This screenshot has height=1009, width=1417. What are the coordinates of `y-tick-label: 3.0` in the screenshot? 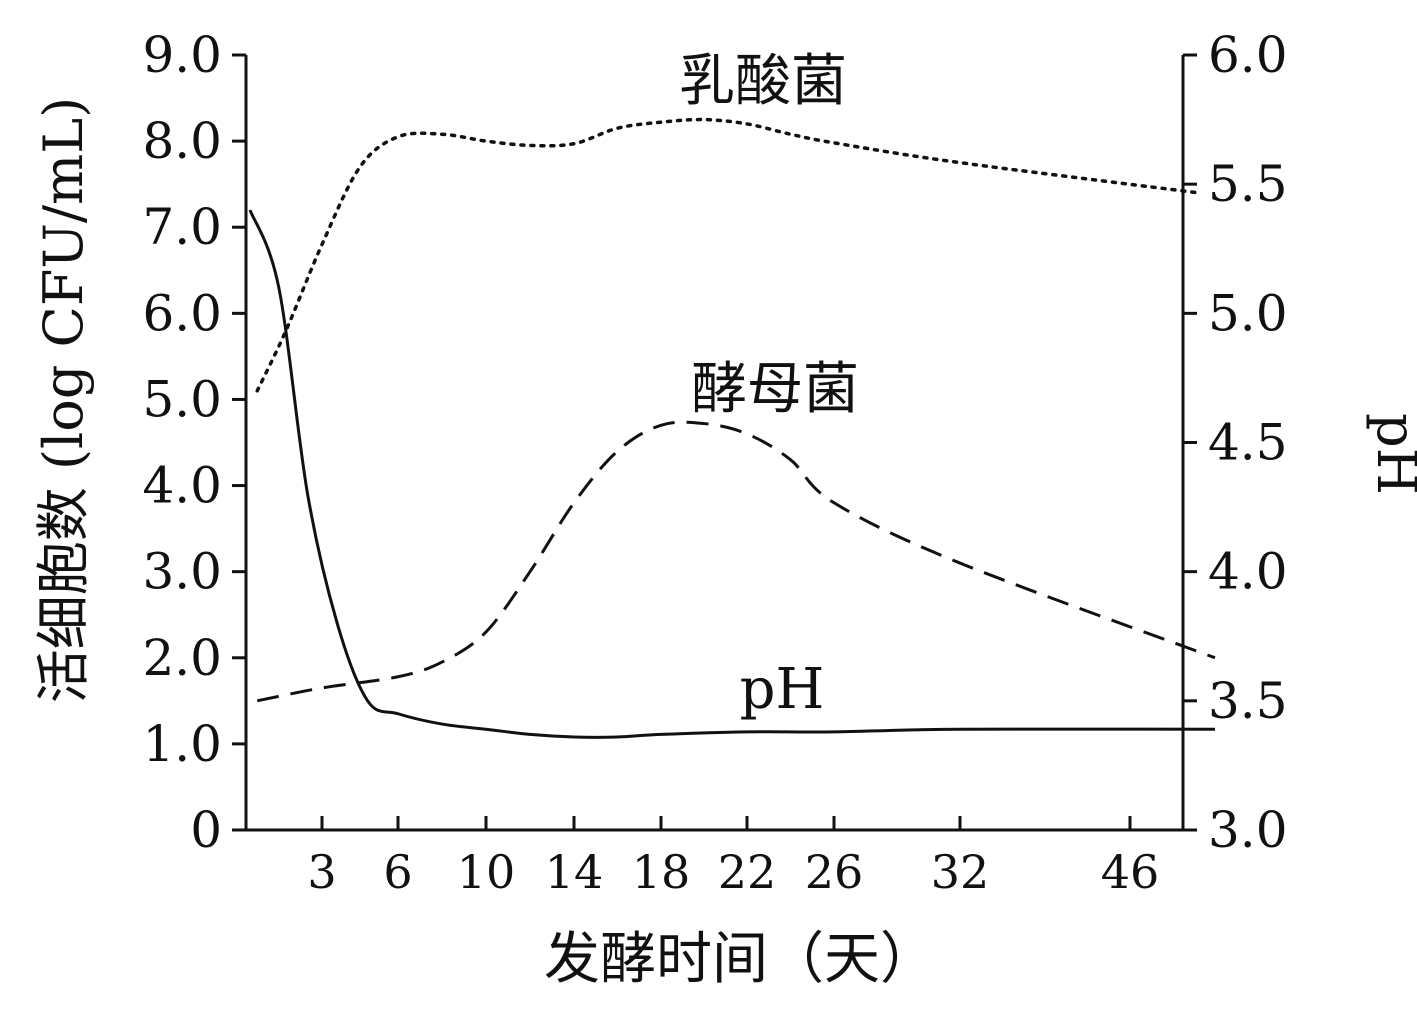 It's located at (182, 572).